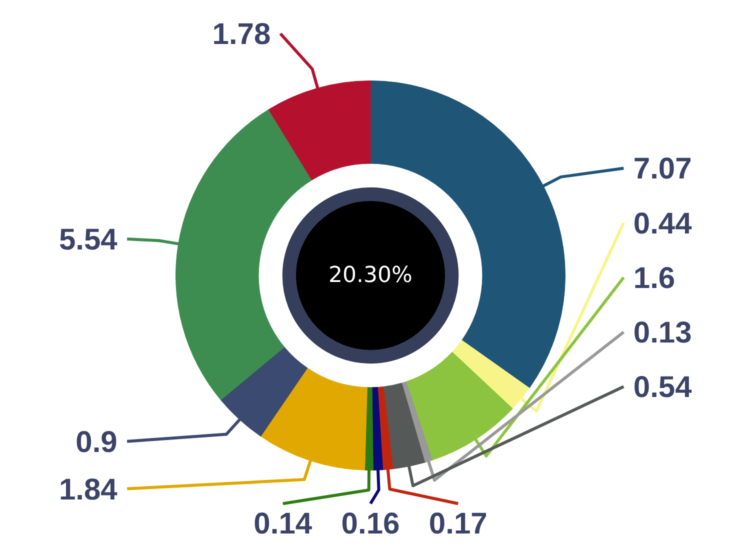  What do you see at coordinates (370, 524) in the screenshot?
I see `data-label: 0.16` at bounding box center [370, 524].